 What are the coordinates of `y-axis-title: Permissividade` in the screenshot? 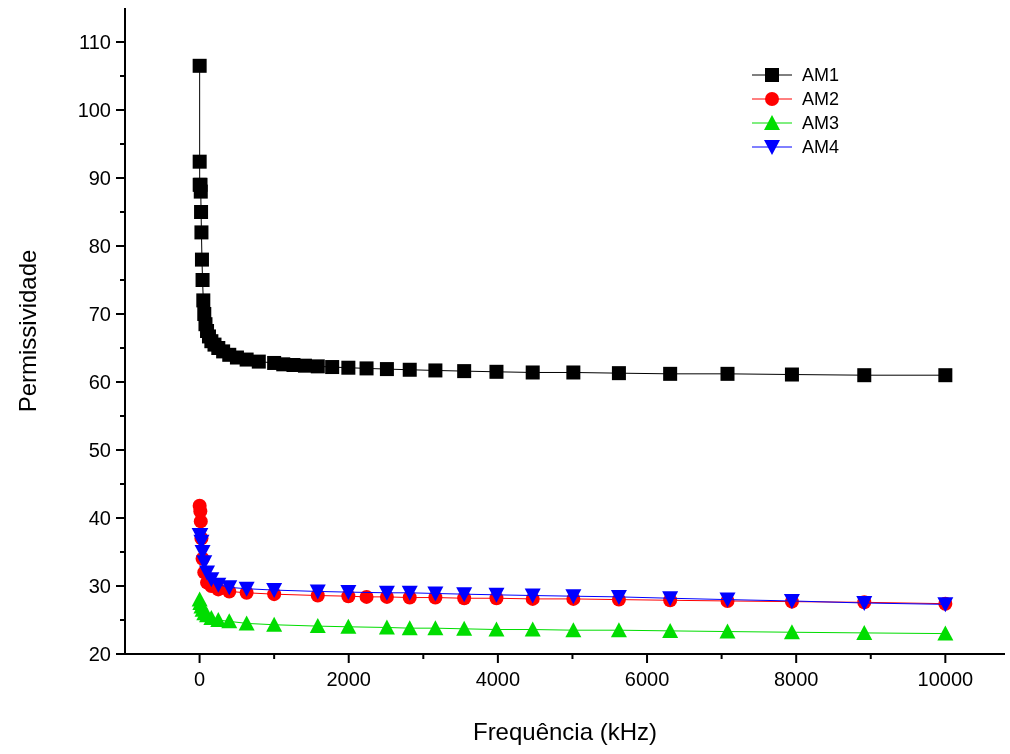 It's located at (27, 331).